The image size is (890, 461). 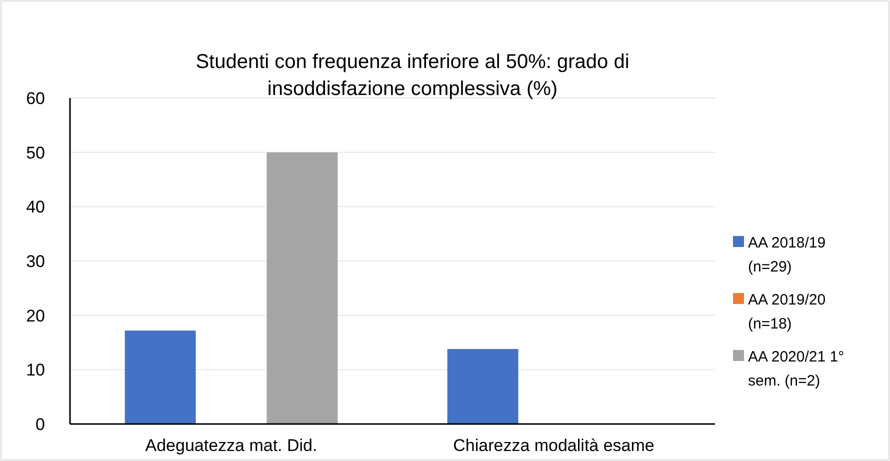 What do you see at coordinates (35, 152) in the screenshot?
I see `y-tick-label: 50` at bounding box center [35, 152].